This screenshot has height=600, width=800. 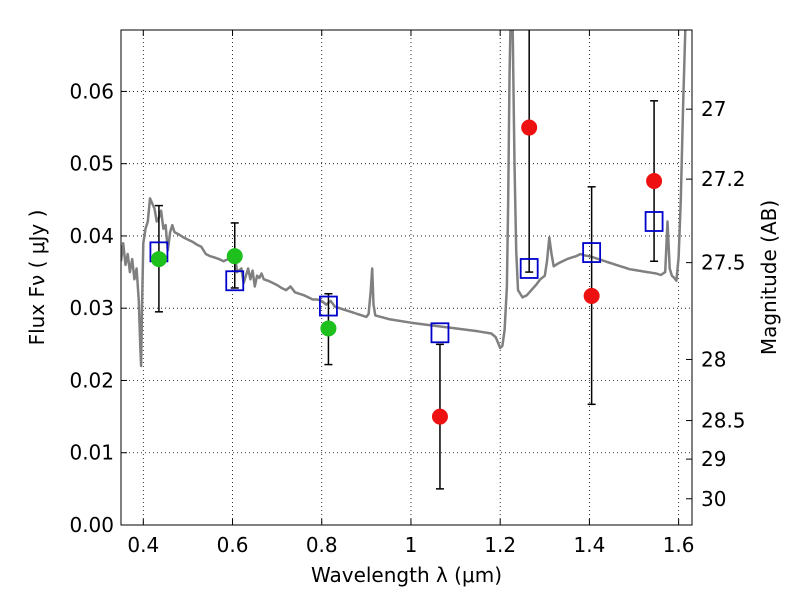 What do you see at coordinates (406, 575) in the screenshot?
I see `x-axis-title: Wavelength λ (μm)` at bounding box center [406, 575].